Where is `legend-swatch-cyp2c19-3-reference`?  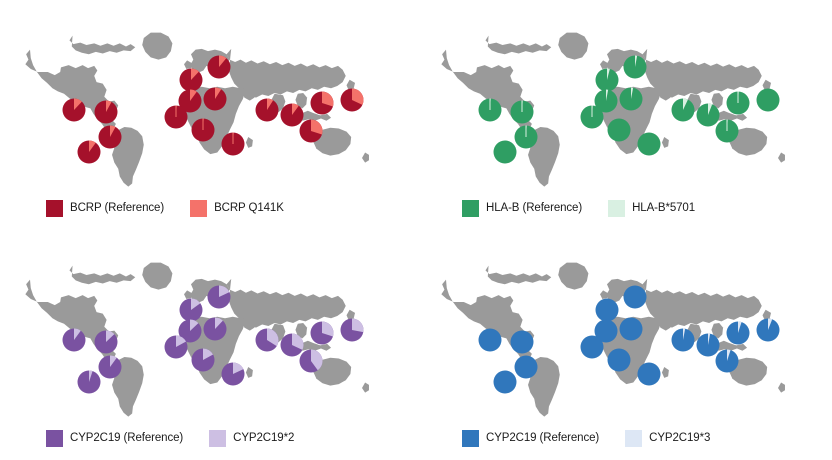
legend-swatch-cyp2c19-3-reference is located at coordinates (470, 438).